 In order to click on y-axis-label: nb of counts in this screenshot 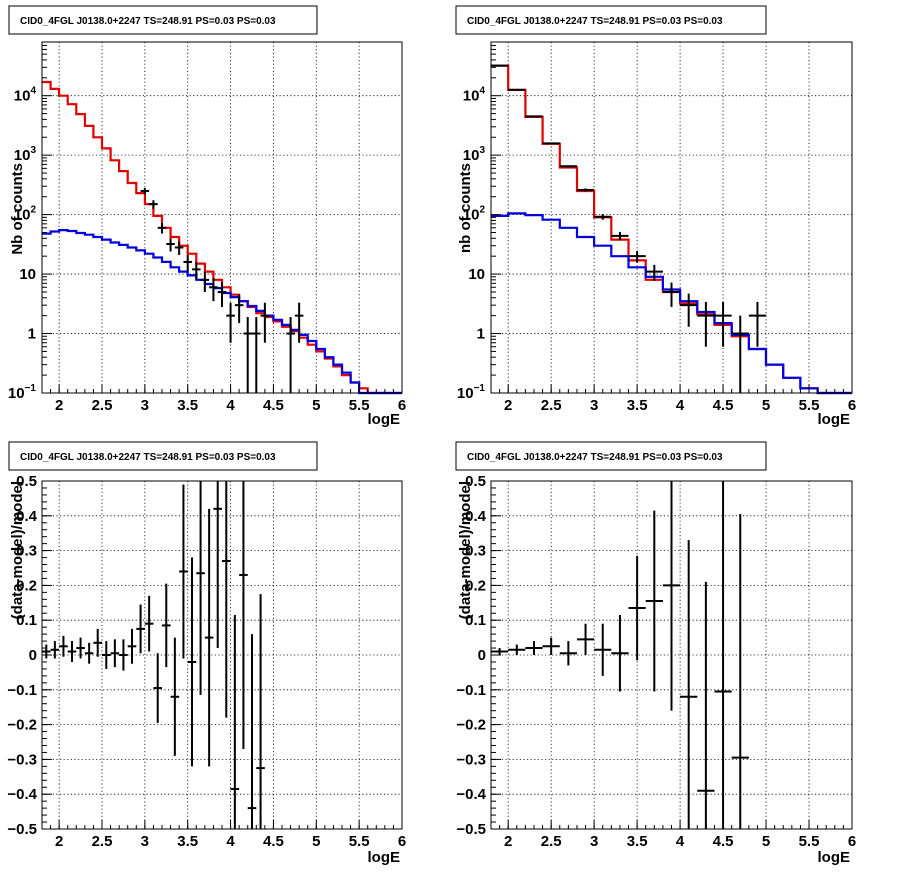, I will do `click(465, 208)`.